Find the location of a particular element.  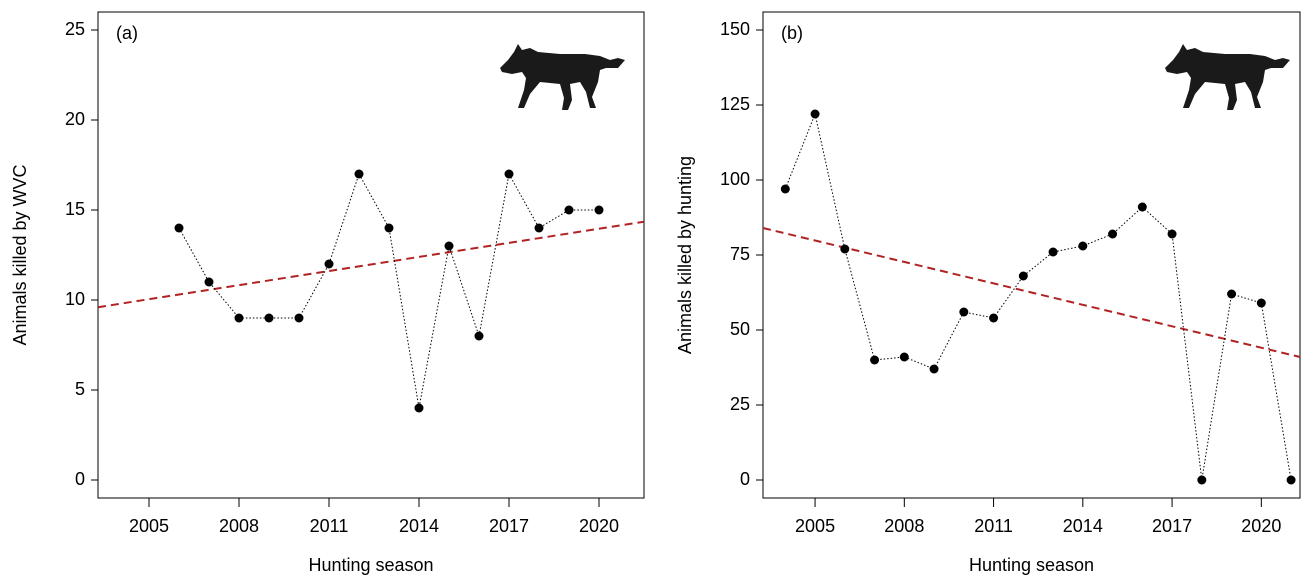

data-line is located at coordinates (388, 290).